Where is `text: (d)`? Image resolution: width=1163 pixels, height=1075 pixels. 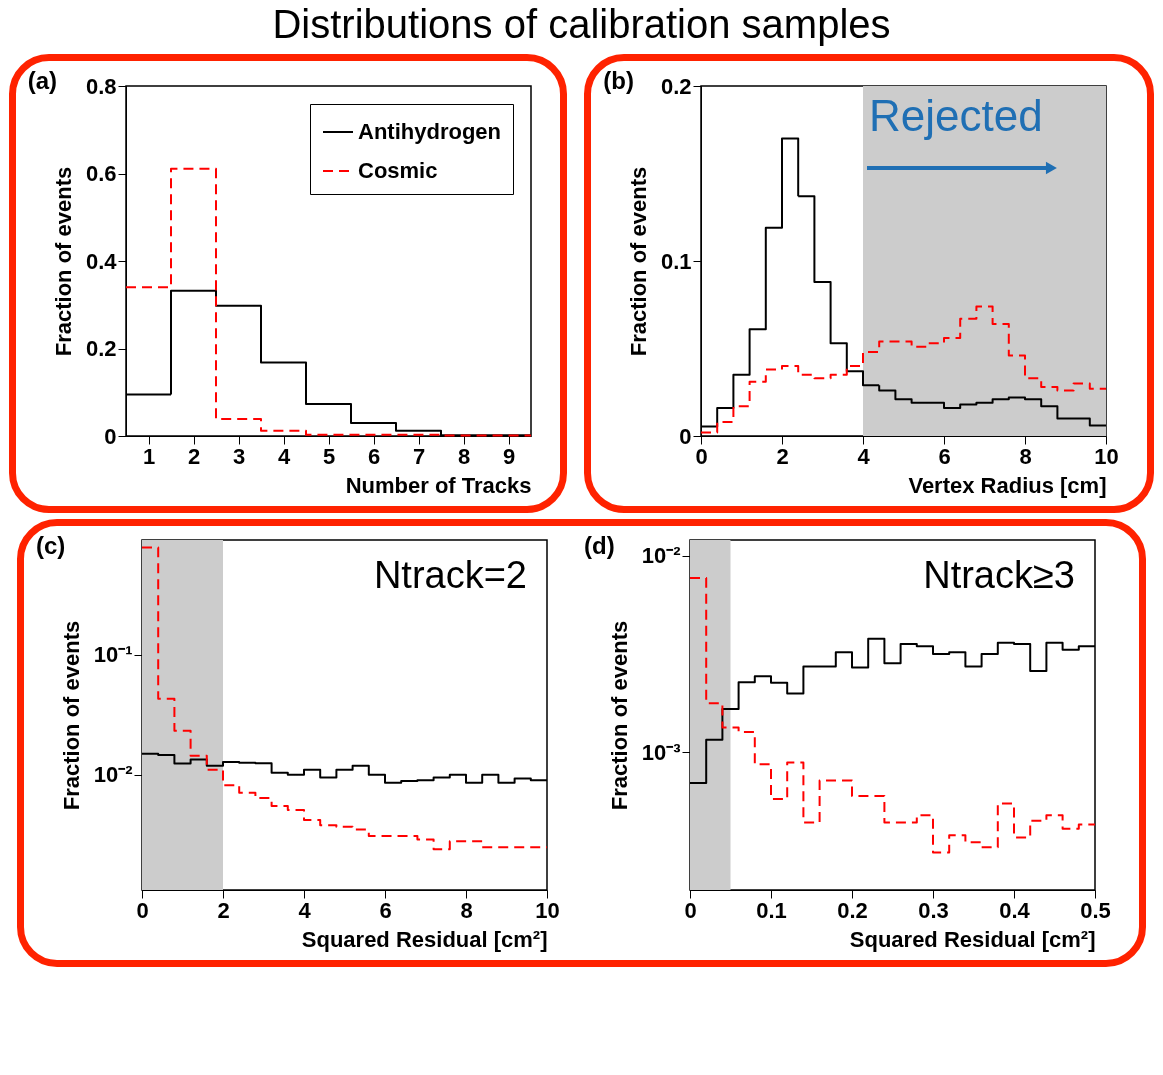 text: (d) is located at coordinates (599, 546).